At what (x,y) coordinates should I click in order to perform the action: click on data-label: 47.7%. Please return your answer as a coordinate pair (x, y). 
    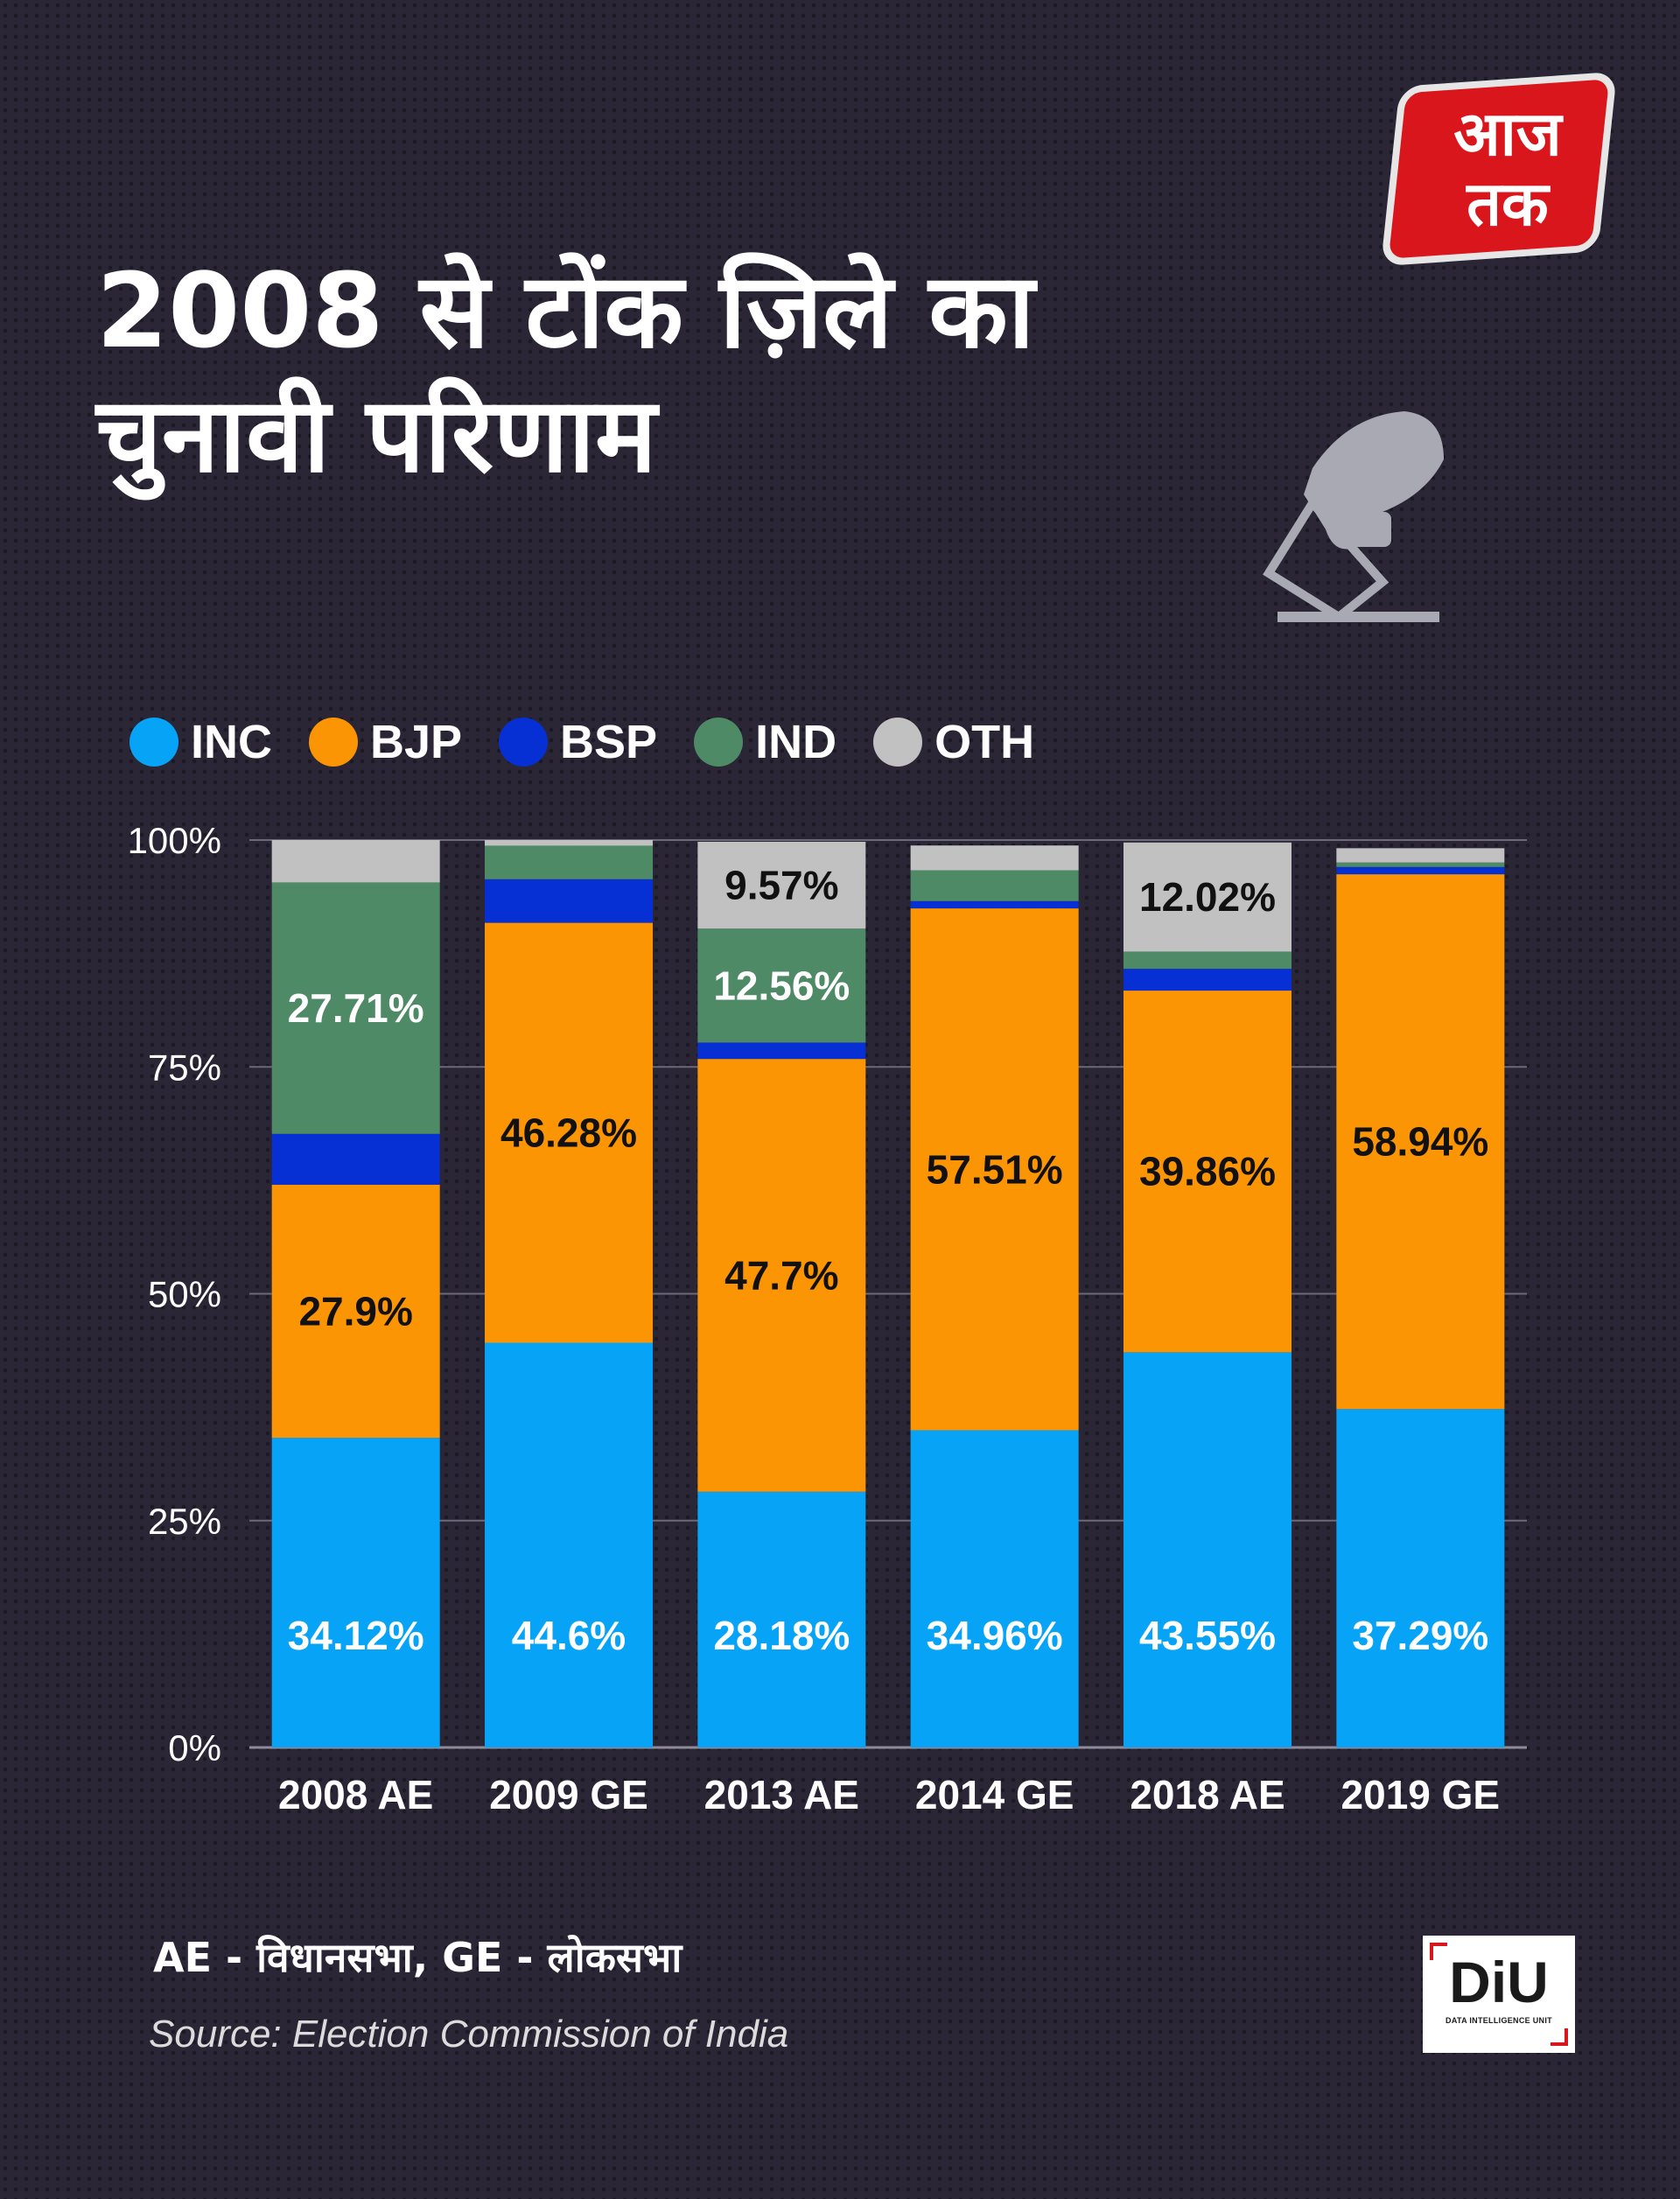
    Looking at the image, I should click on (781, 1275).